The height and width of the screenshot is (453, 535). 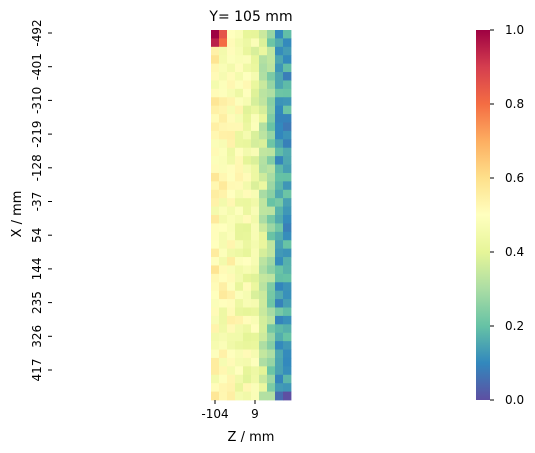 I want to click on y-axis-ticks: -492 -401 -310 -219 -128 -37 54 144 235 326 417, so click(x=41, y=200).